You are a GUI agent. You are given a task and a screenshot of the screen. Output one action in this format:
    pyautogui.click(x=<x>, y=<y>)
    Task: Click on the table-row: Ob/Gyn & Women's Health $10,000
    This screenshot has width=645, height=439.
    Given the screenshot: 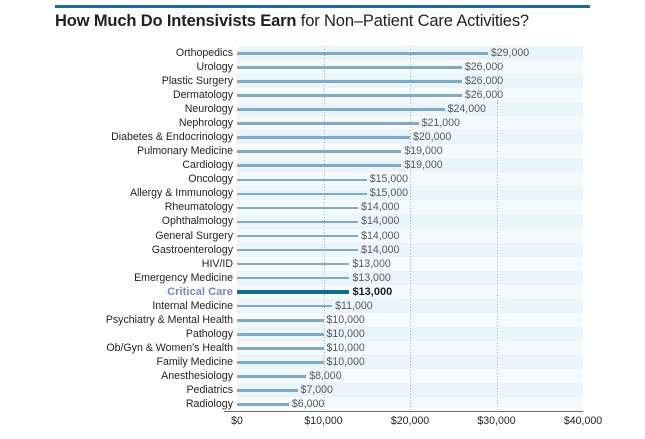 What is the action you would take?
    pyautogui.click(x=322, y=348)
    